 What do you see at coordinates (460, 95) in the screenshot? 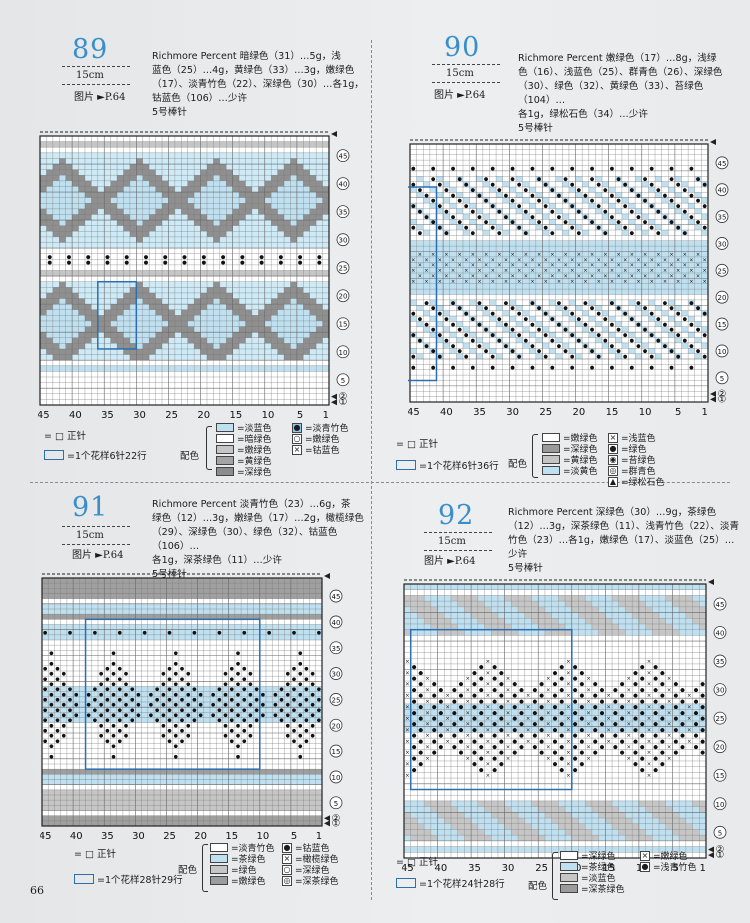
I see `photo-ref: 图片 ►P.64` at bounding box center [460, 95].